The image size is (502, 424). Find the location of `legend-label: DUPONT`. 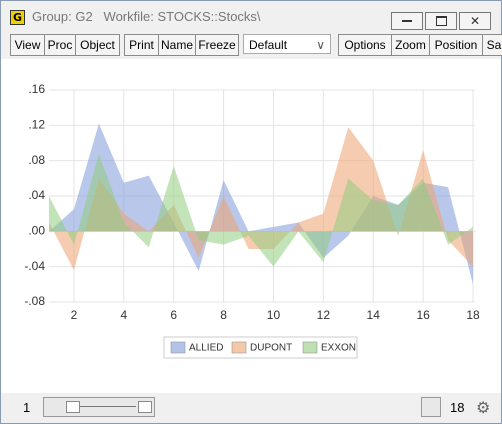

legend-label: DUPONT is located at coordinates (271, 348).